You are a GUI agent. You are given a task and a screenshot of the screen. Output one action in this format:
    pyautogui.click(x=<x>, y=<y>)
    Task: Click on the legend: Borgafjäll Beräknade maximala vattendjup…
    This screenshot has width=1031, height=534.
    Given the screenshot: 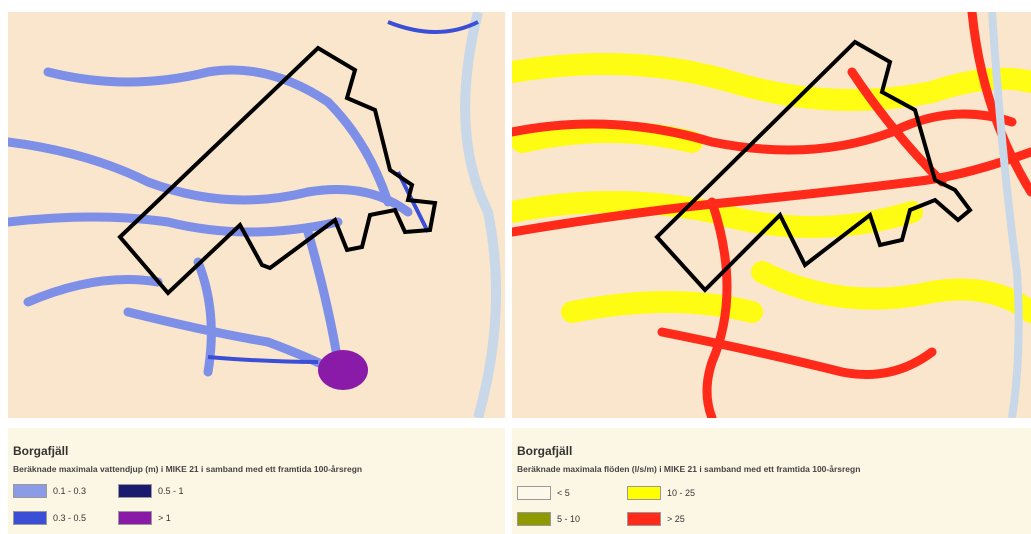 What is the action you would take?
    pyautogui.click(x=256, y=481)
    